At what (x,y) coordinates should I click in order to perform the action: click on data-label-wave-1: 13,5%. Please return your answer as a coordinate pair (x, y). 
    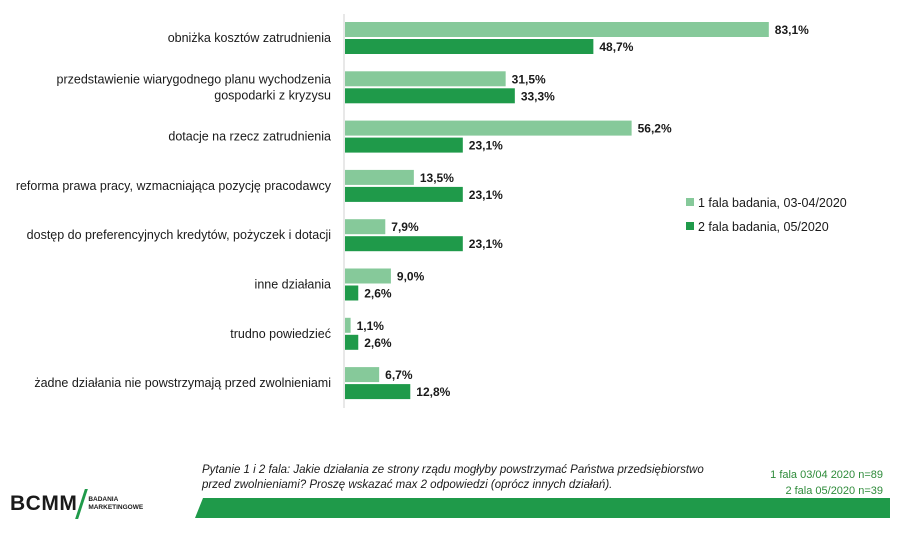
    Looking at the image, I should click on (437, 178).